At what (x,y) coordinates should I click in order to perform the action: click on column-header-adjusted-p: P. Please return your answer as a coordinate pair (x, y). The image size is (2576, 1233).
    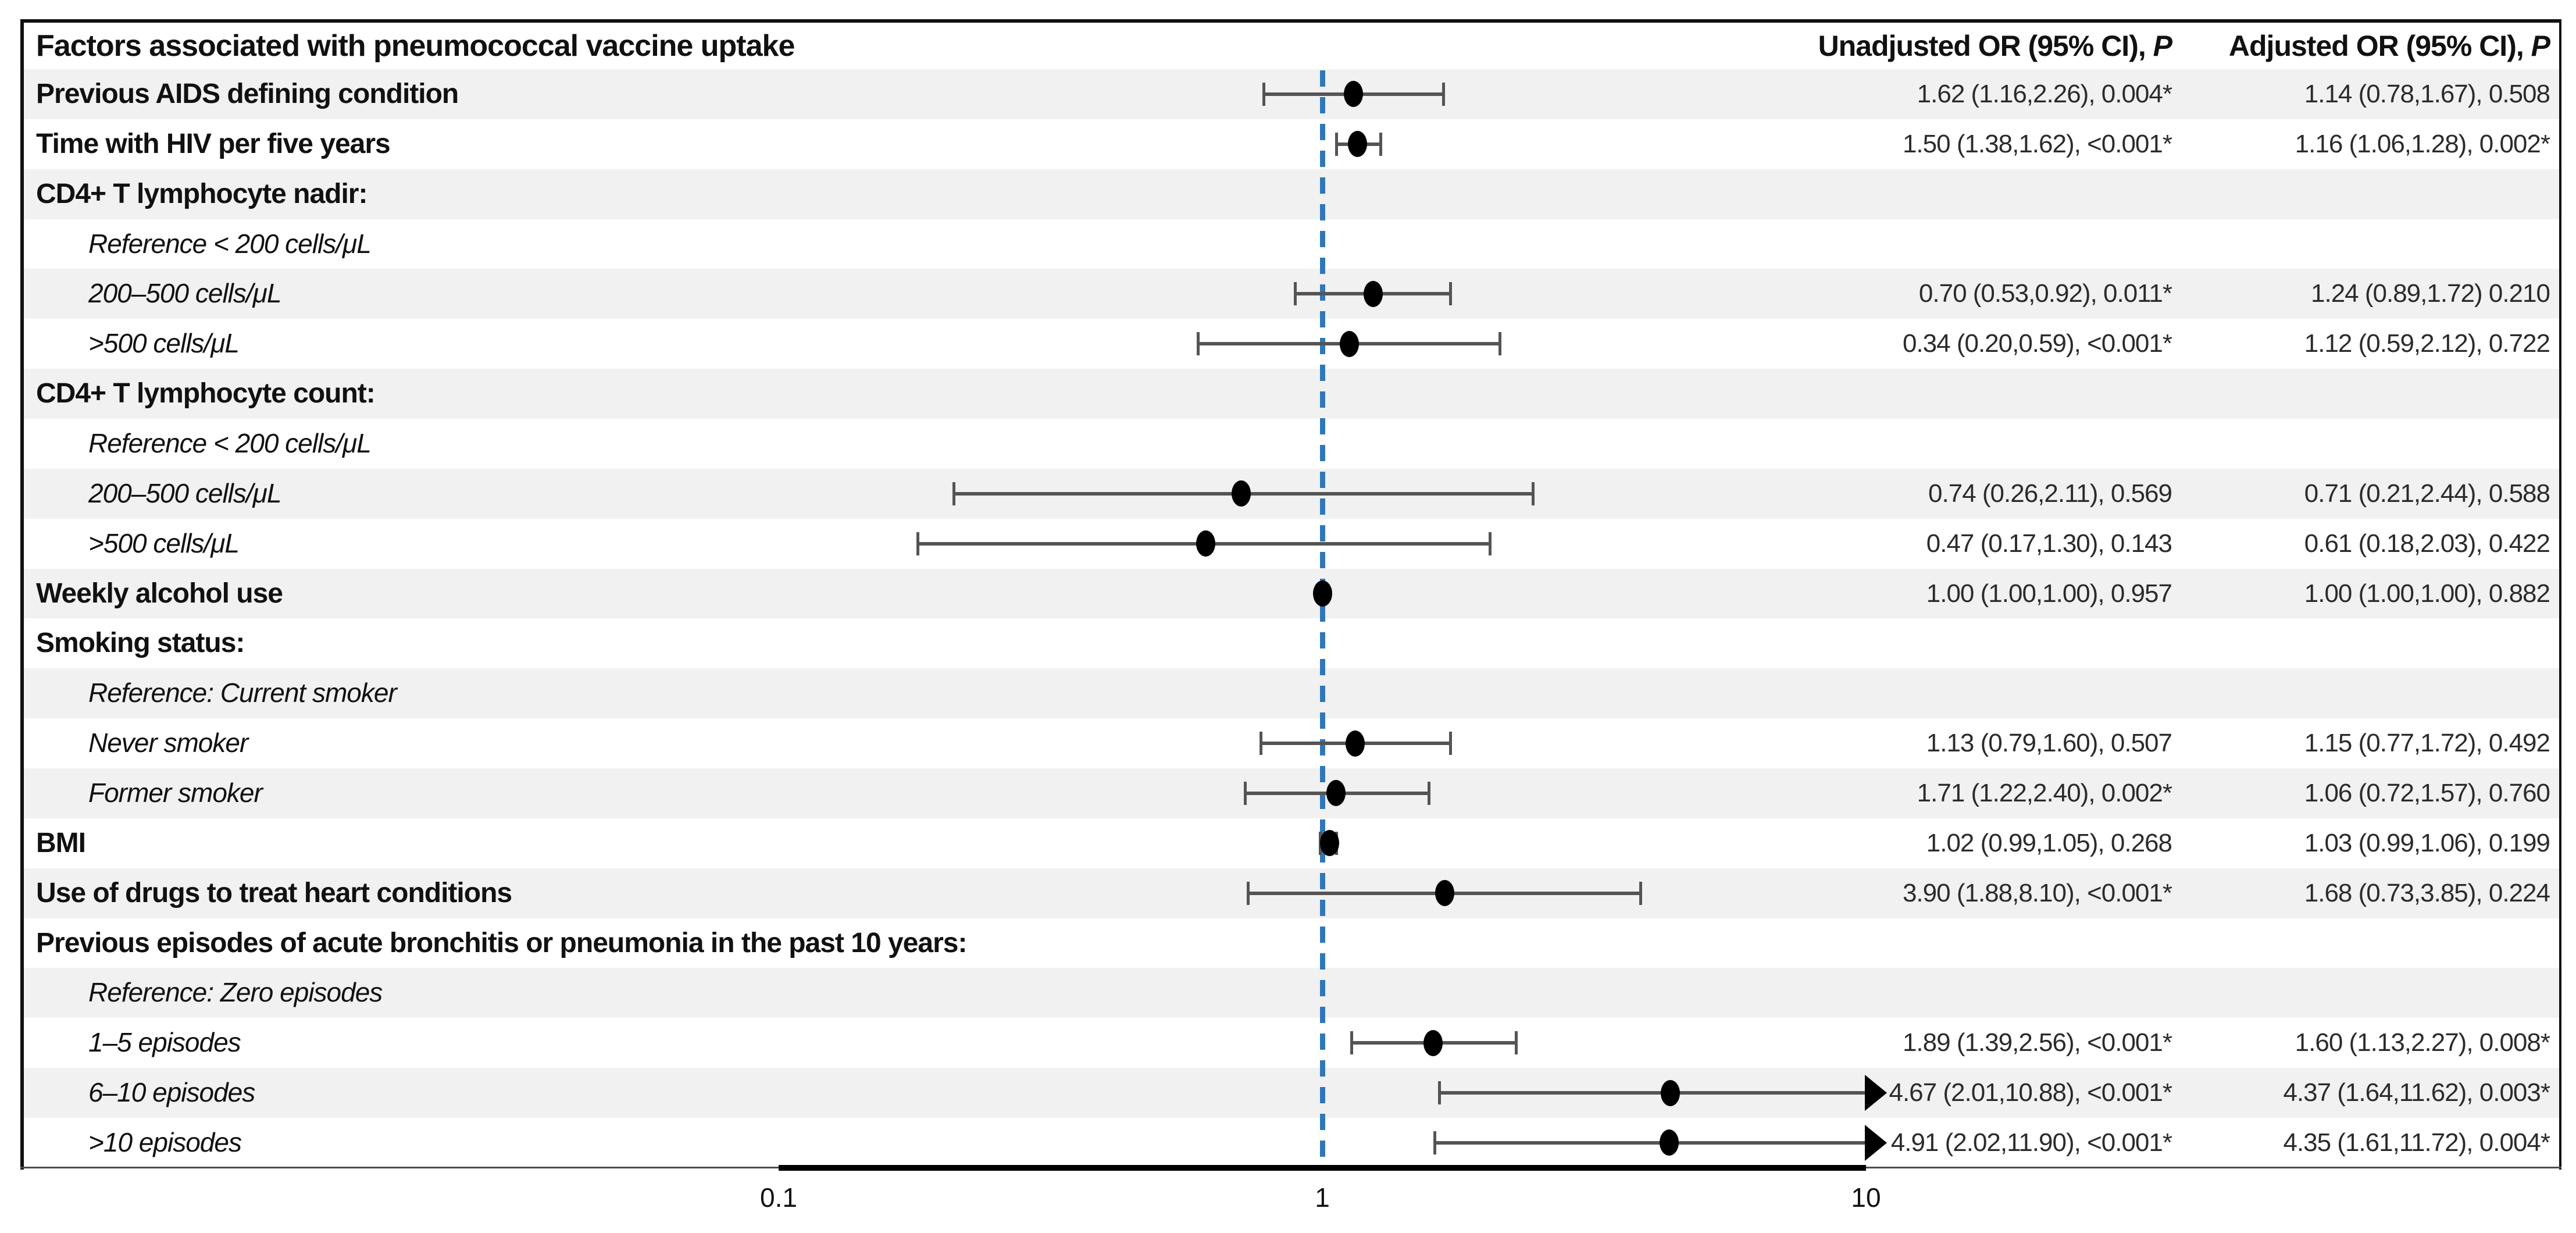
    Looking at the image, I should click on (2541, 46).